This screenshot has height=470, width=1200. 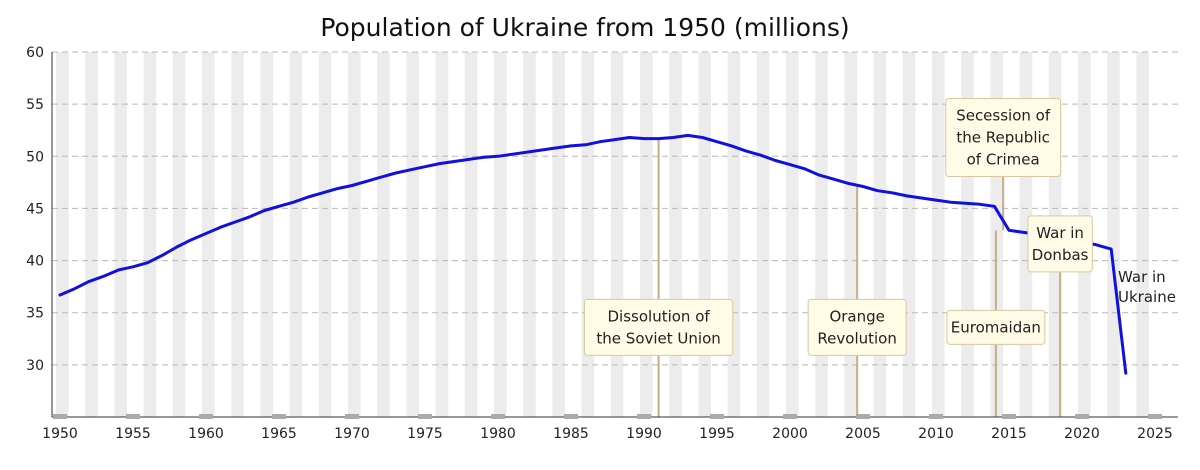 What do you see at coordinates (35, 53) in the screenshot?
I see `y-tick-label: 60` at bounding box center [35, 53].